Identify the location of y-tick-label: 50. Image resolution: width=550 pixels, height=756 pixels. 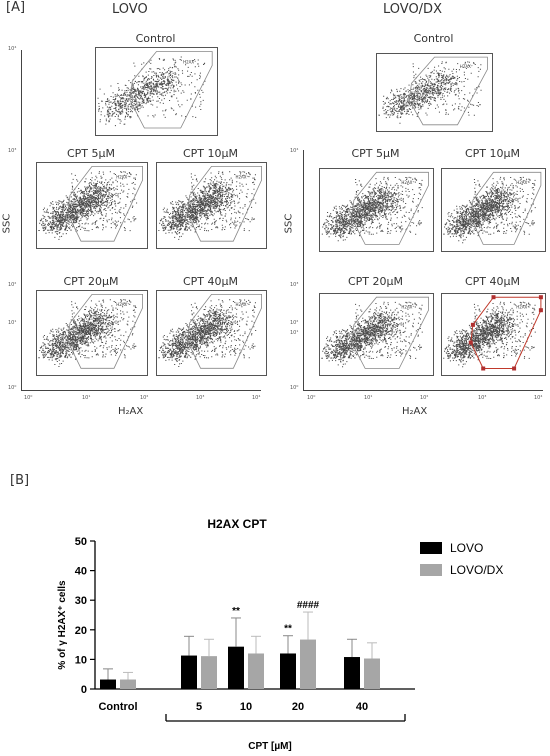
(81, 542).